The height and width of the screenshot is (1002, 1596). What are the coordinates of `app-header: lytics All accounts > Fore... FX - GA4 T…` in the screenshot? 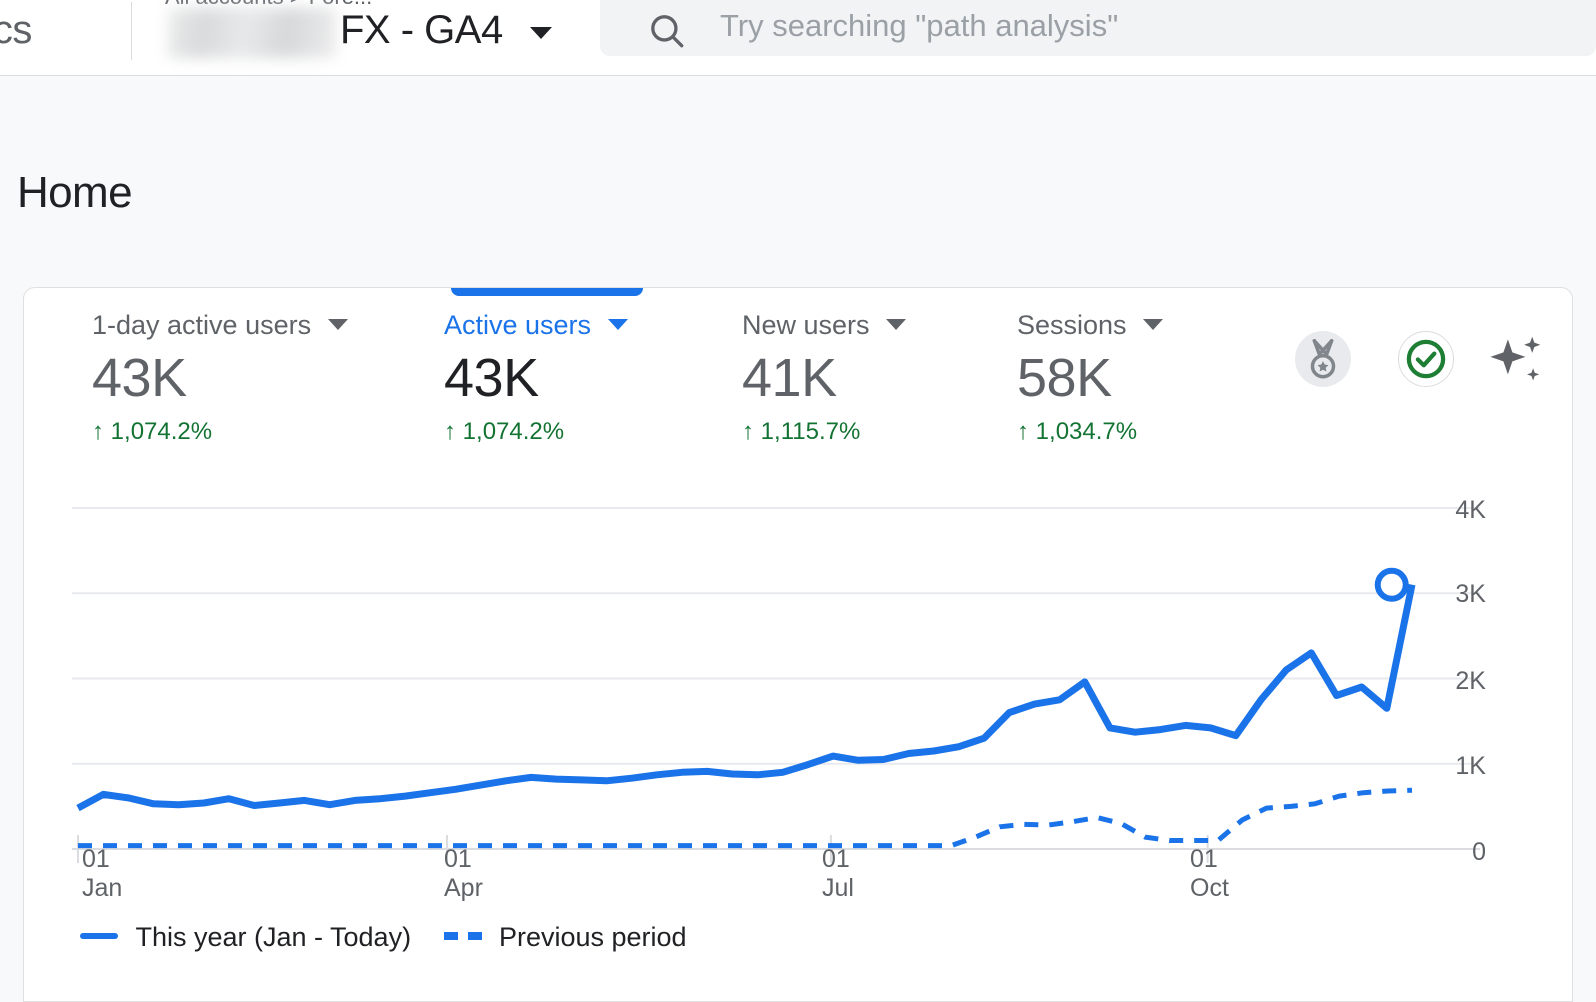 It's located at (798, 38).